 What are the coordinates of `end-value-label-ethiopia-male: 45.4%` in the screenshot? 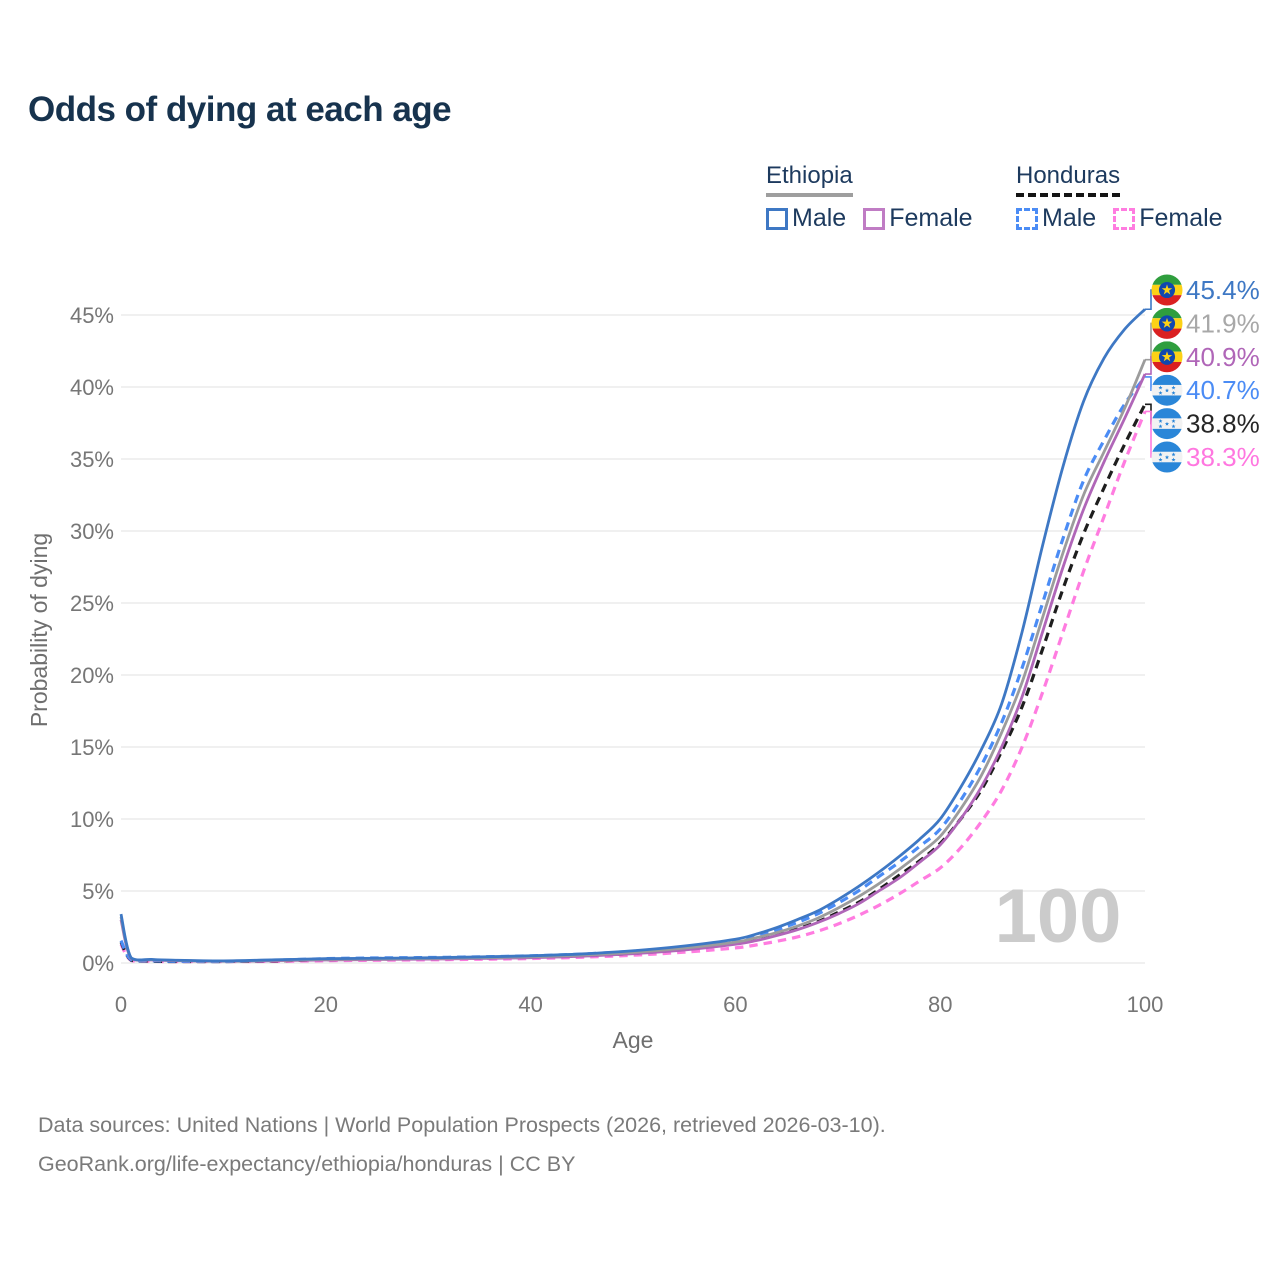 It's located at (1223, 290).